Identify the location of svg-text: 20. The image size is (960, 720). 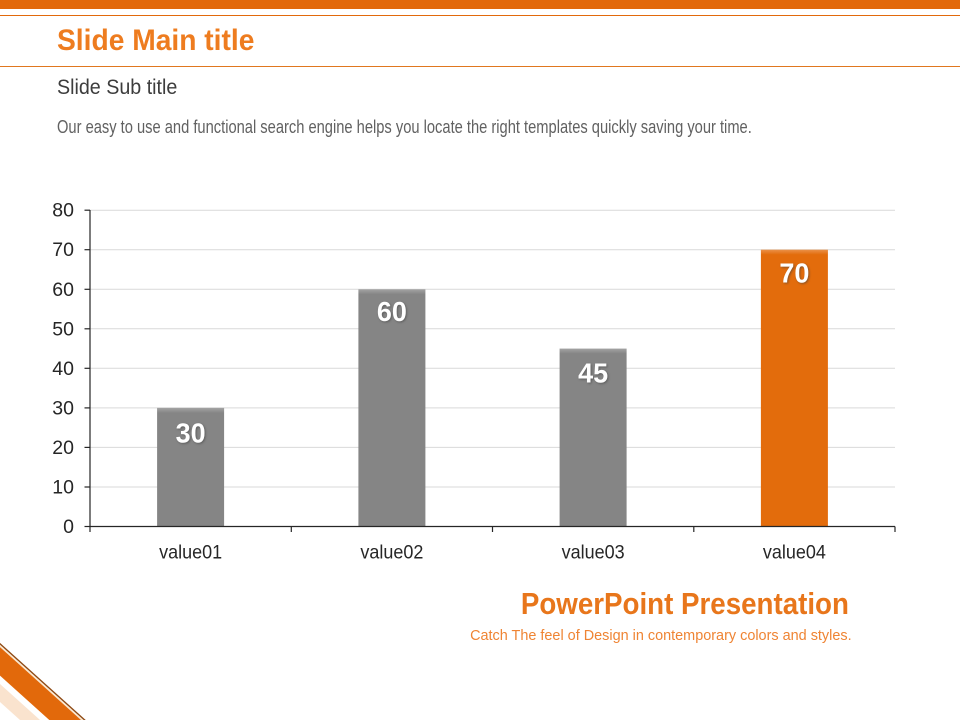
(63, 448).